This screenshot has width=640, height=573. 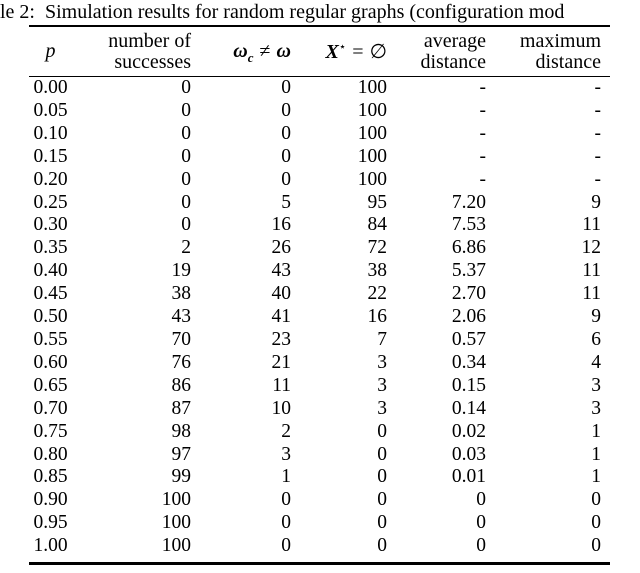 What do you see at coordinates (468, 202) in the screenshot?
I see `table-cell: 7.20` at bounding box center [468, 202].